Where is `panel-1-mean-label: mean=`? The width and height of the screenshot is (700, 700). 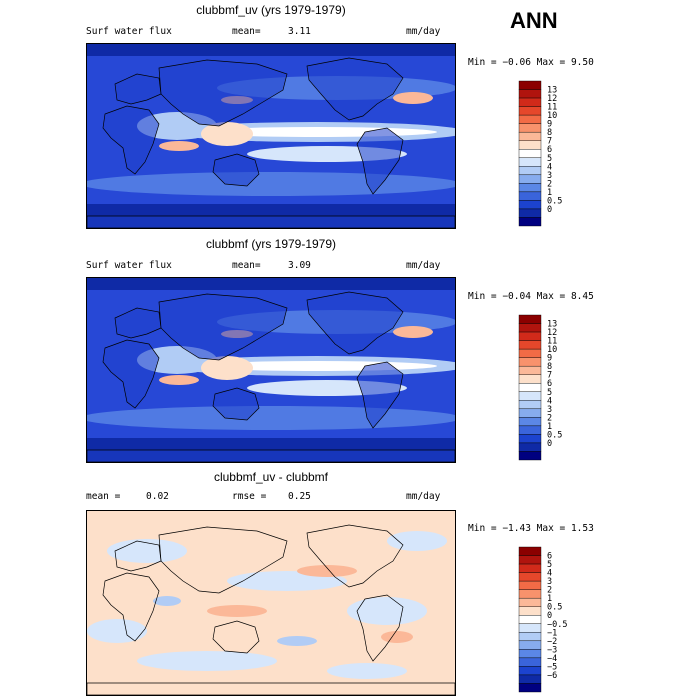 panel-1-mean-label: mean= is located at coordinates (246, 31).